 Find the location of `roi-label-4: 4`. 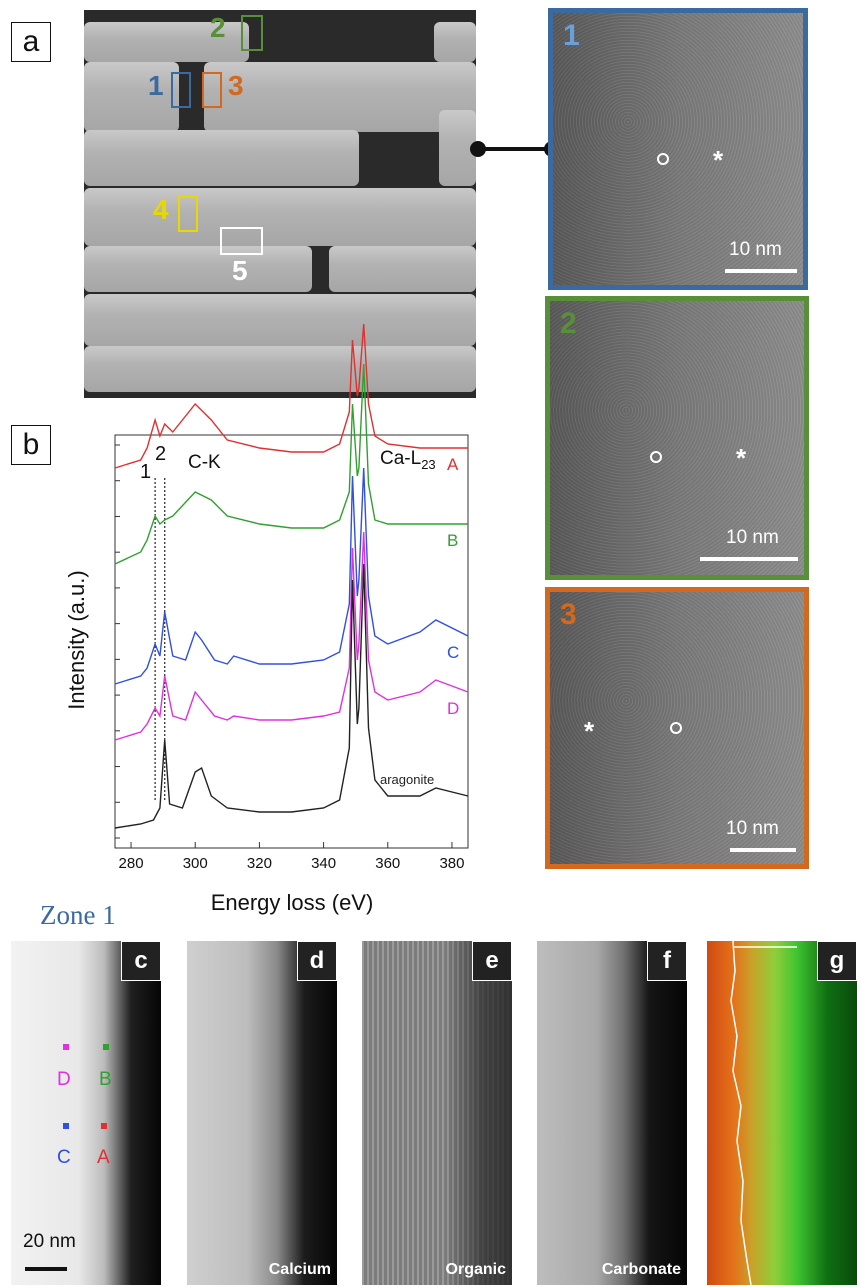

roi-label-4: 4 is located at coordinates (161, 209).